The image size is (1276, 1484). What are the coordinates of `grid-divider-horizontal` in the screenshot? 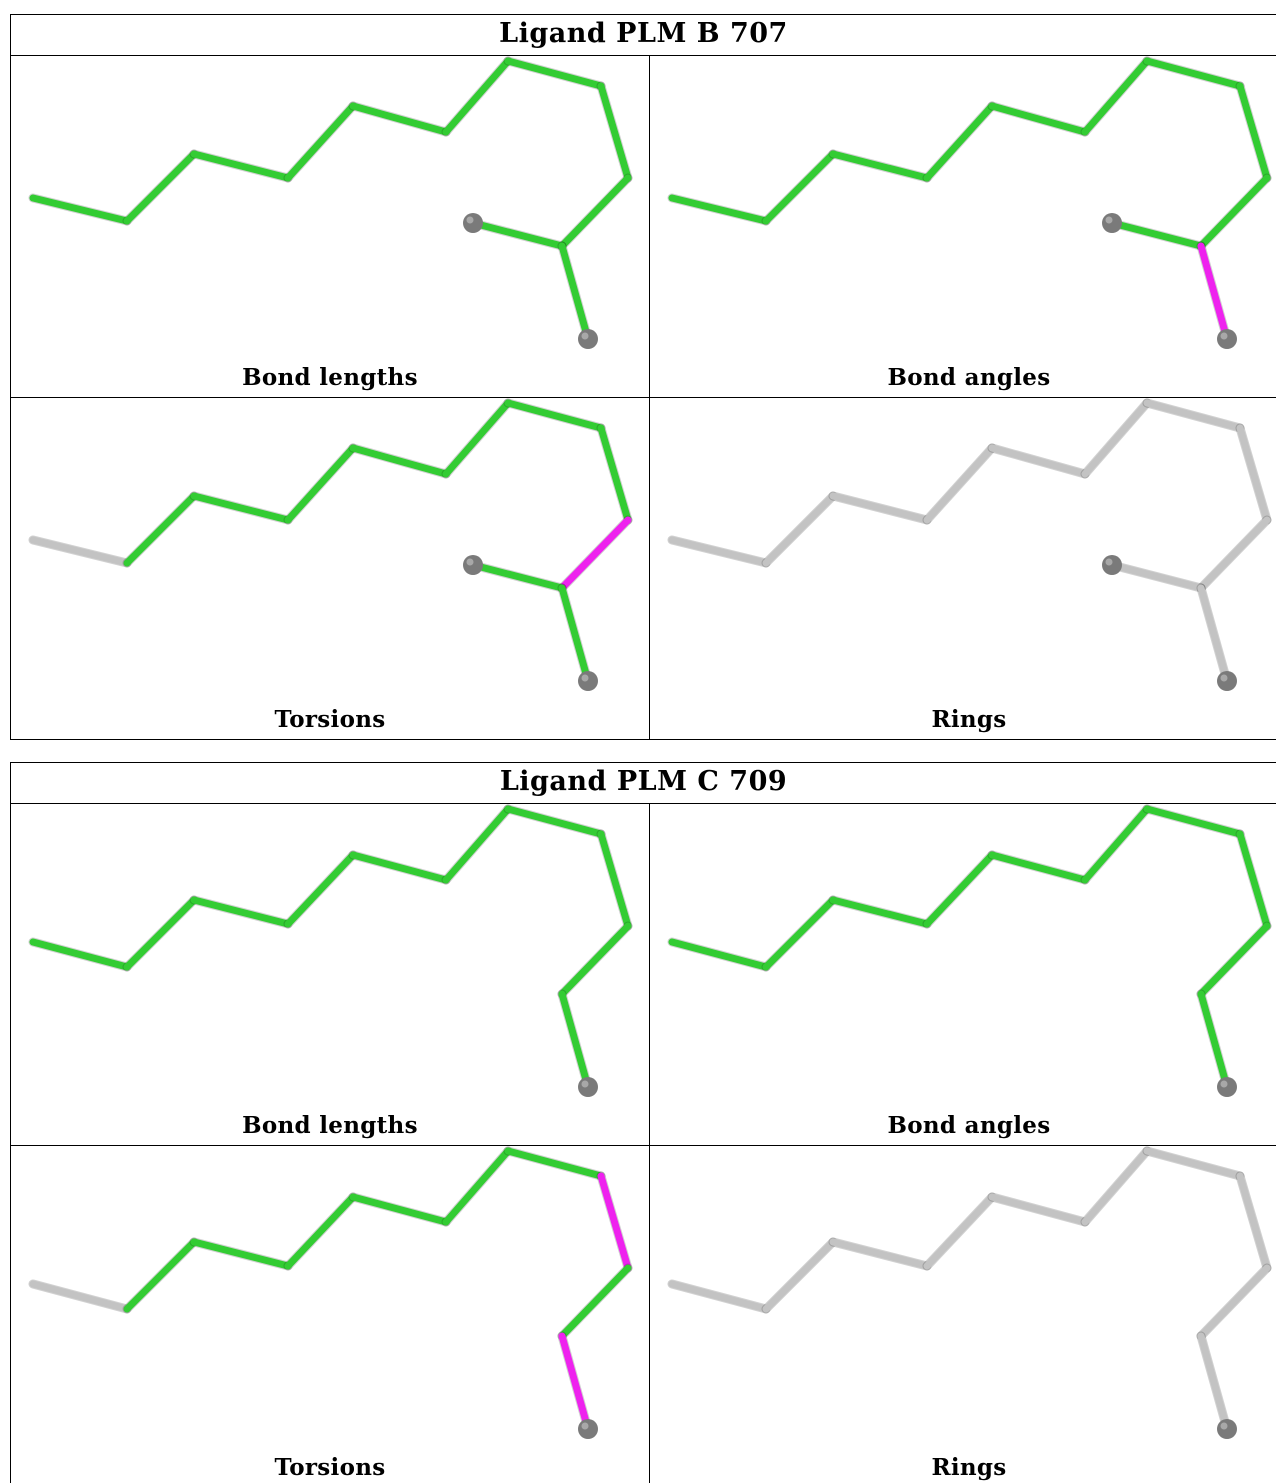 It's located at (643, 397).